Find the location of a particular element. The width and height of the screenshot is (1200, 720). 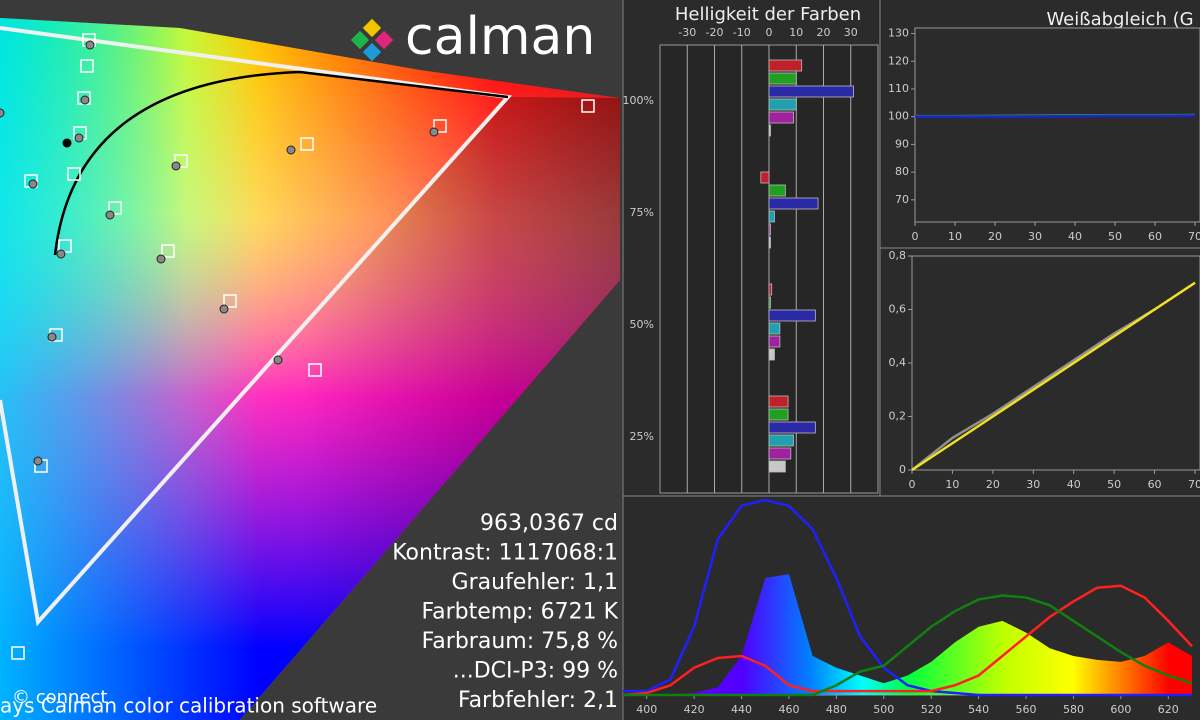

y-tick-label: 130 is located at coordinates (898, 33).